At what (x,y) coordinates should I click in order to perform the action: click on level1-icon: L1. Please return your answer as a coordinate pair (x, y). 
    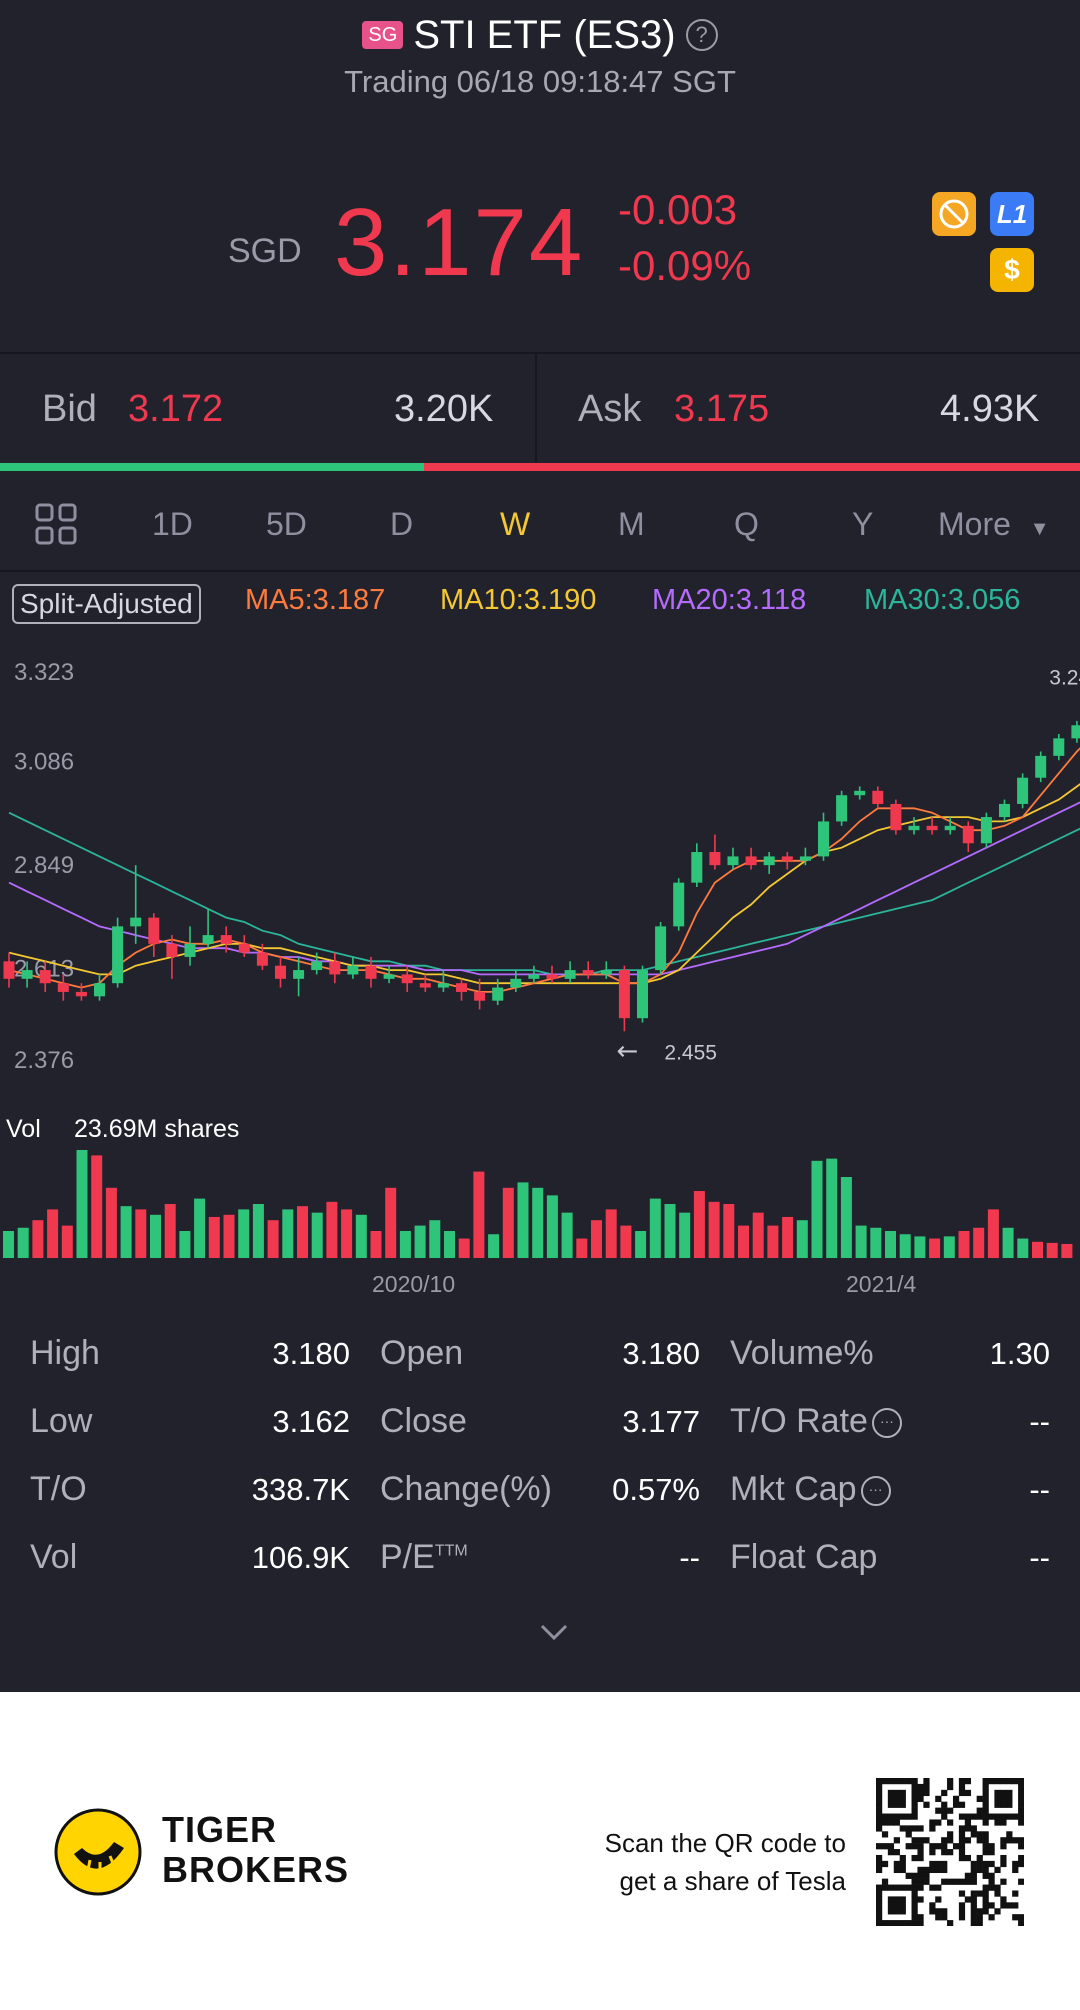
    Looking at the image, I should click on (1012, 214).